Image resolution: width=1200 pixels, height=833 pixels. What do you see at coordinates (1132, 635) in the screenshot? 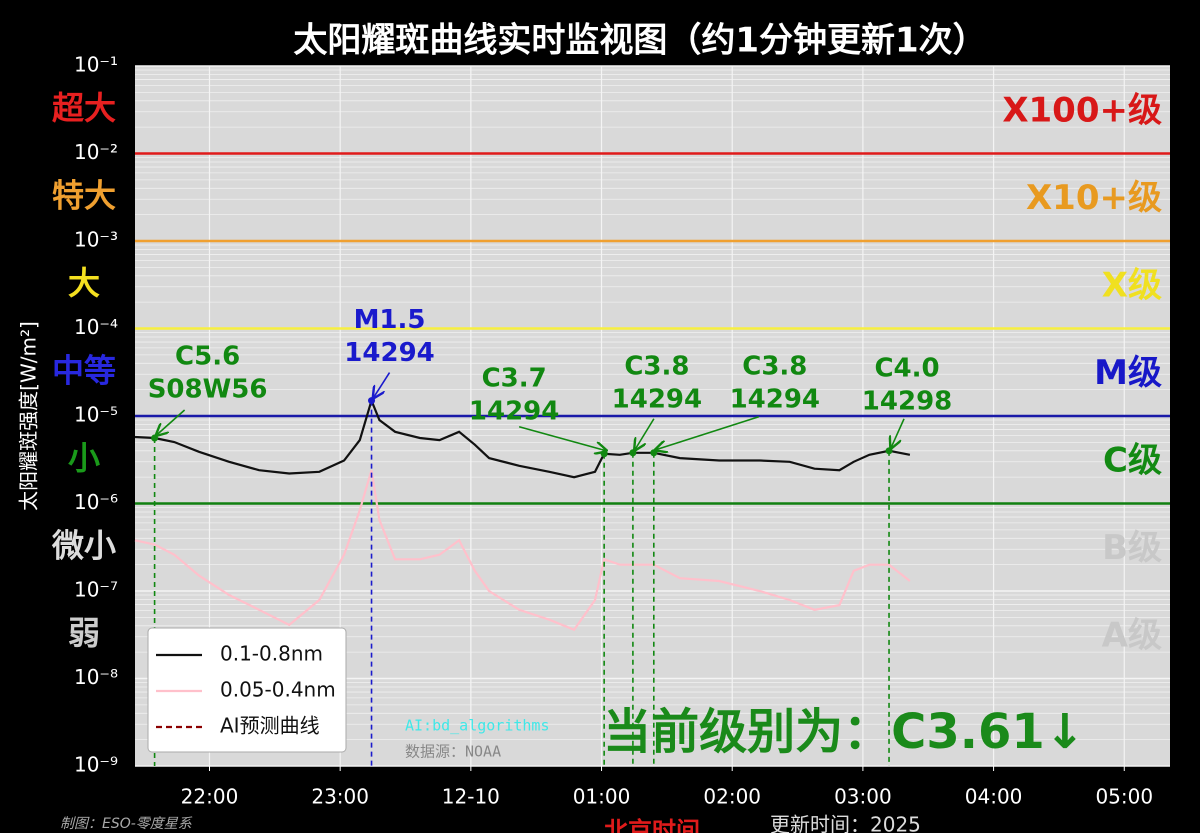
I see `class-label: A级` at bounding box center [1132, 635].